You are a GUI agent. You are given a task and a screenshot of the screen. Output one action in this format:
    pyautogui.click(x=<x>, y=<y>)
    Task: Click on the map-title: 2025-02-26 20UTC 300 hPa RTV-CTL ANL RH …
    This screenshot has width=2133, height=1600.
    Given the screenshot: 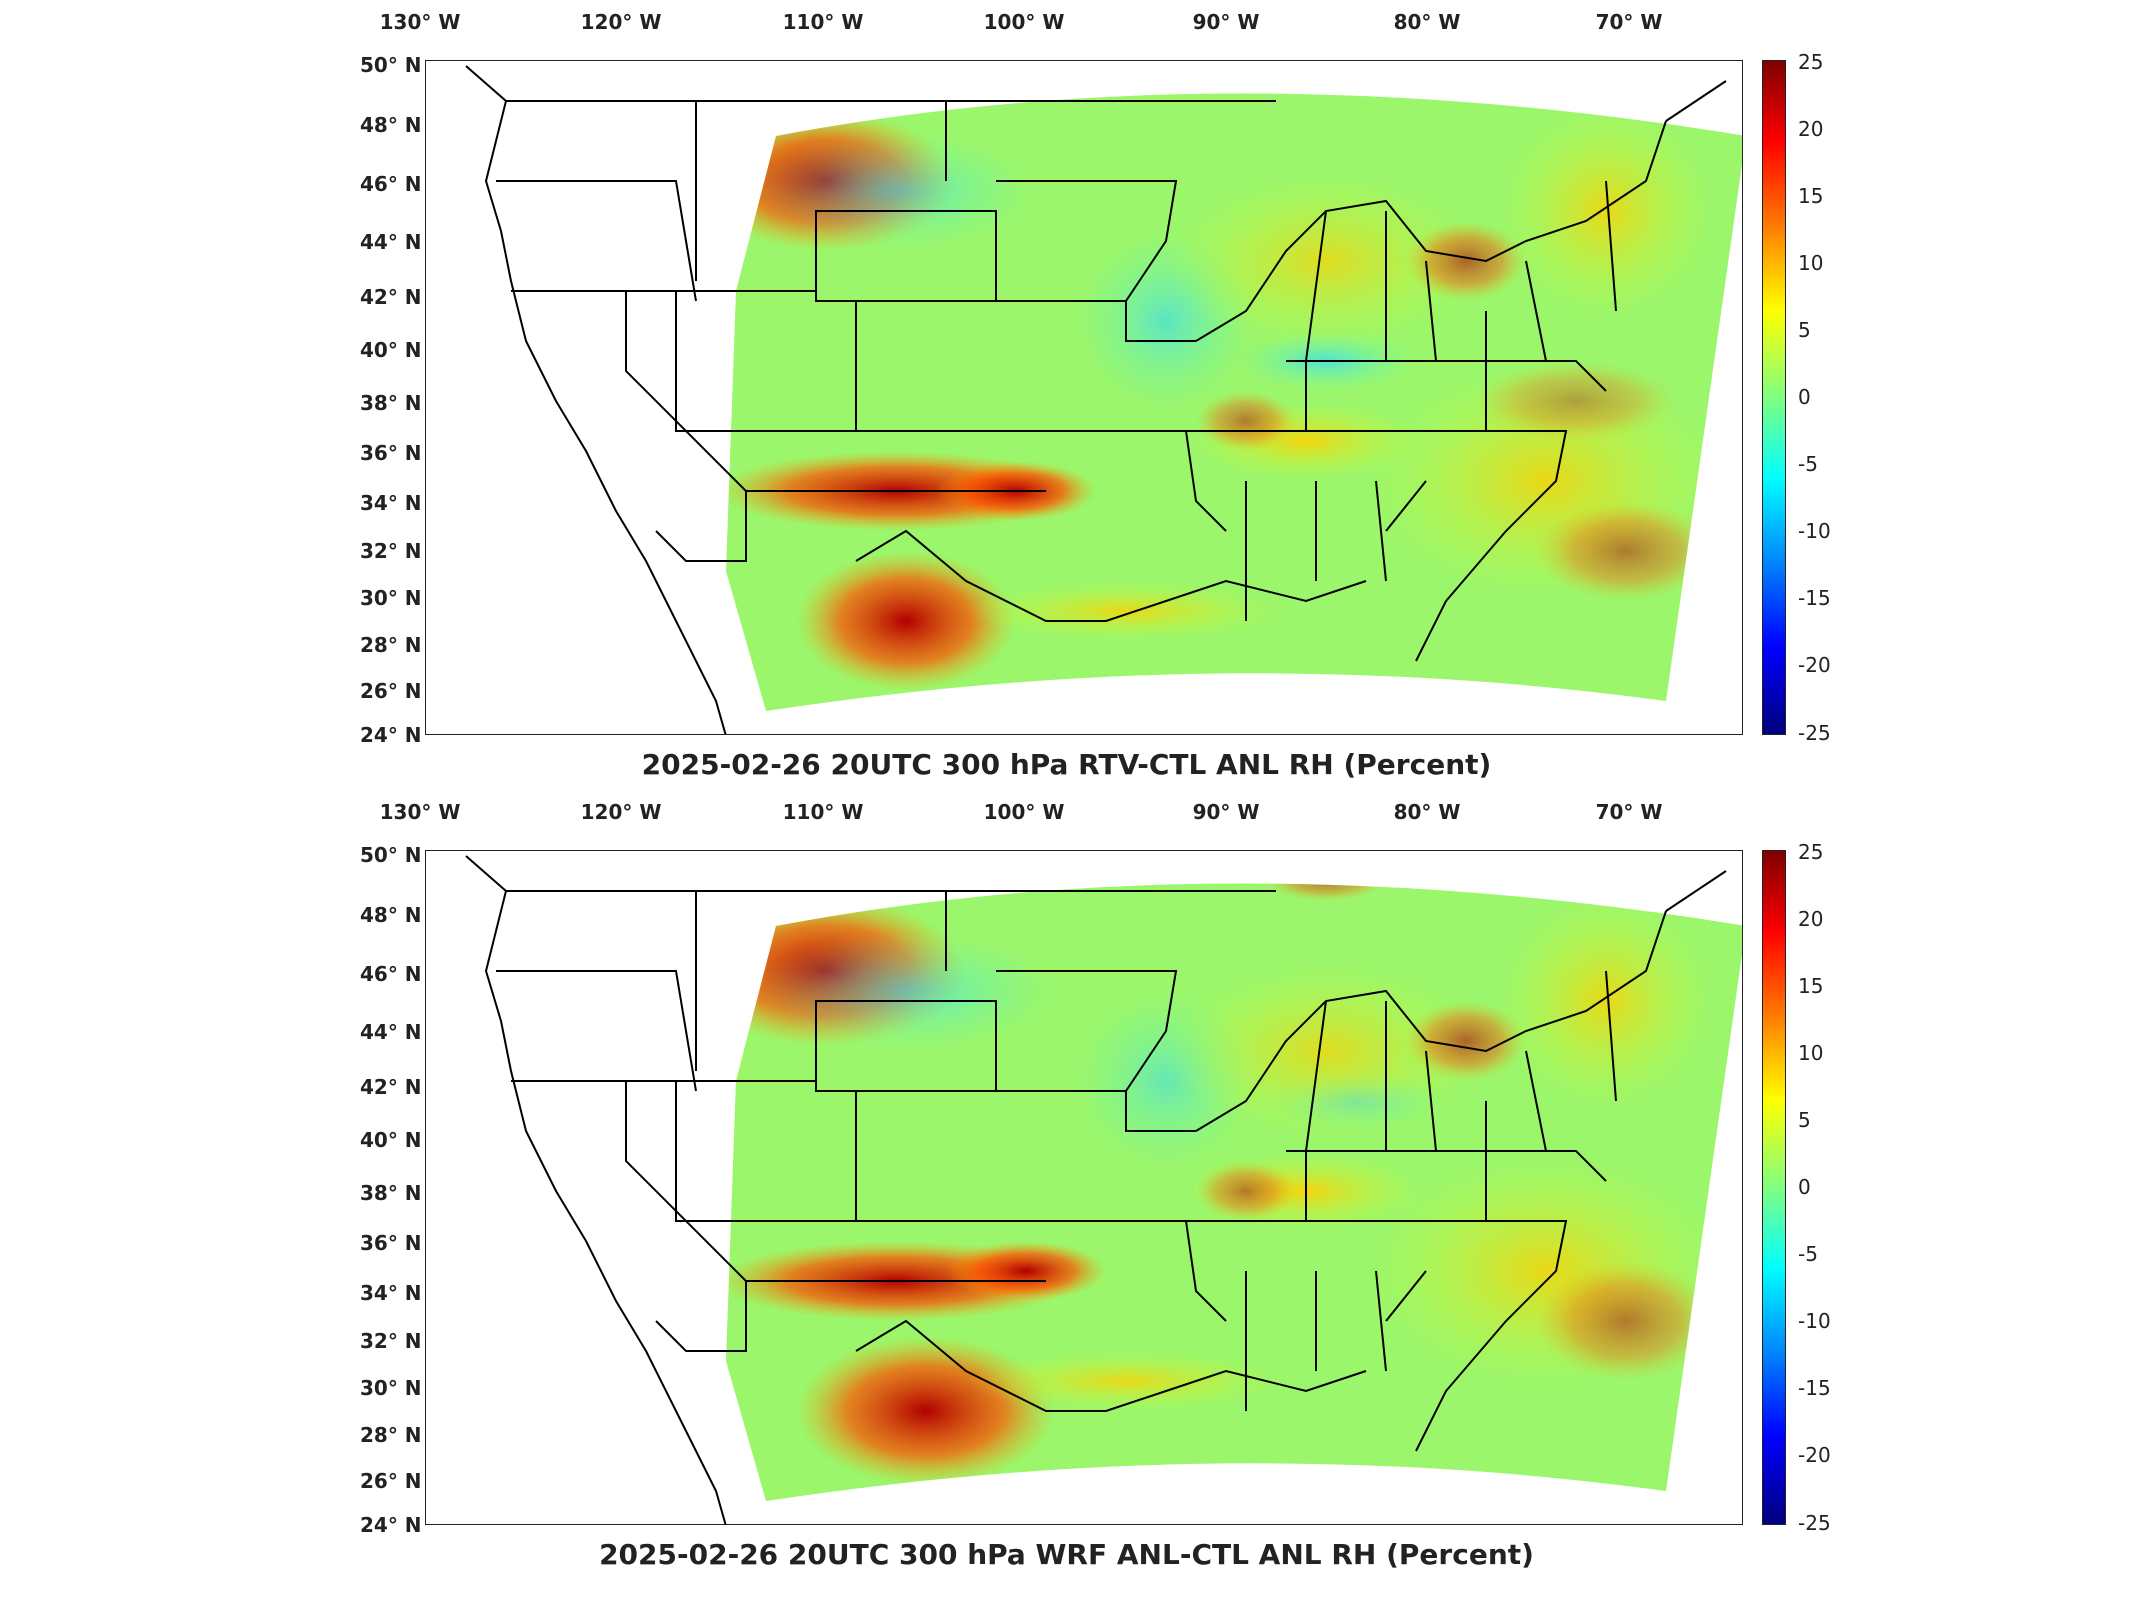 What is the action you would take?
    pyautogui.click(x=1066, y=764)
    